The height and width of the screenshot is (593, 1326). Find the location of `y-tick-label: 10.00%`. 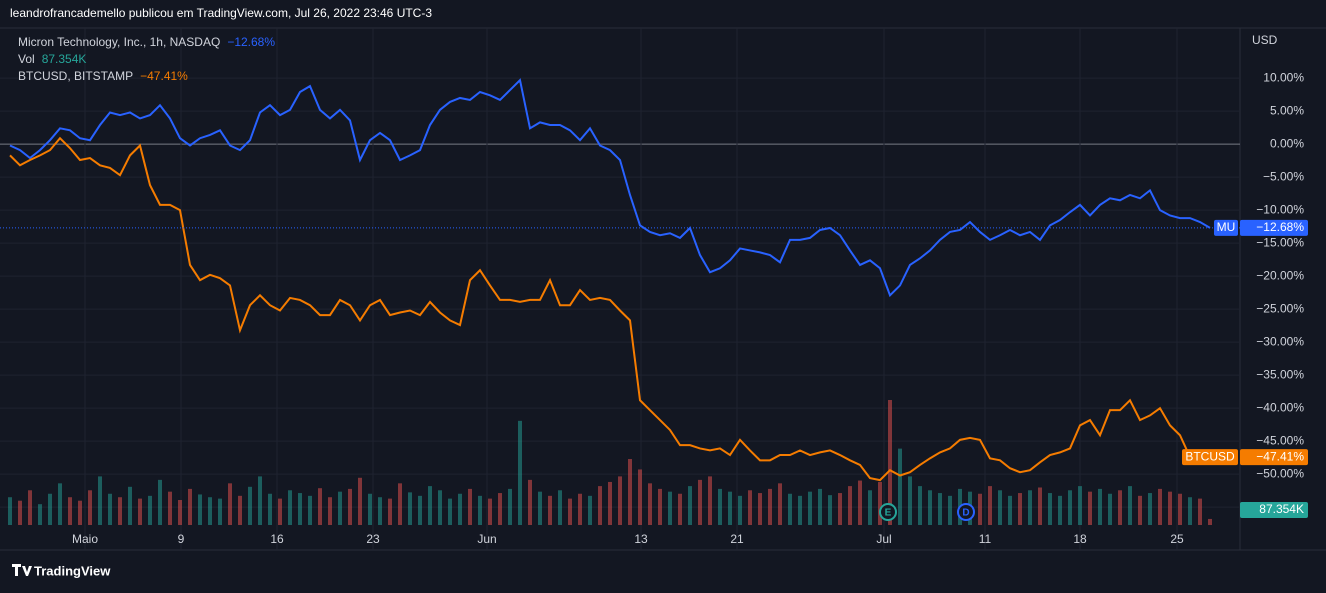

y-tick-label: 10.00% is located at coordinates (1283, 77).